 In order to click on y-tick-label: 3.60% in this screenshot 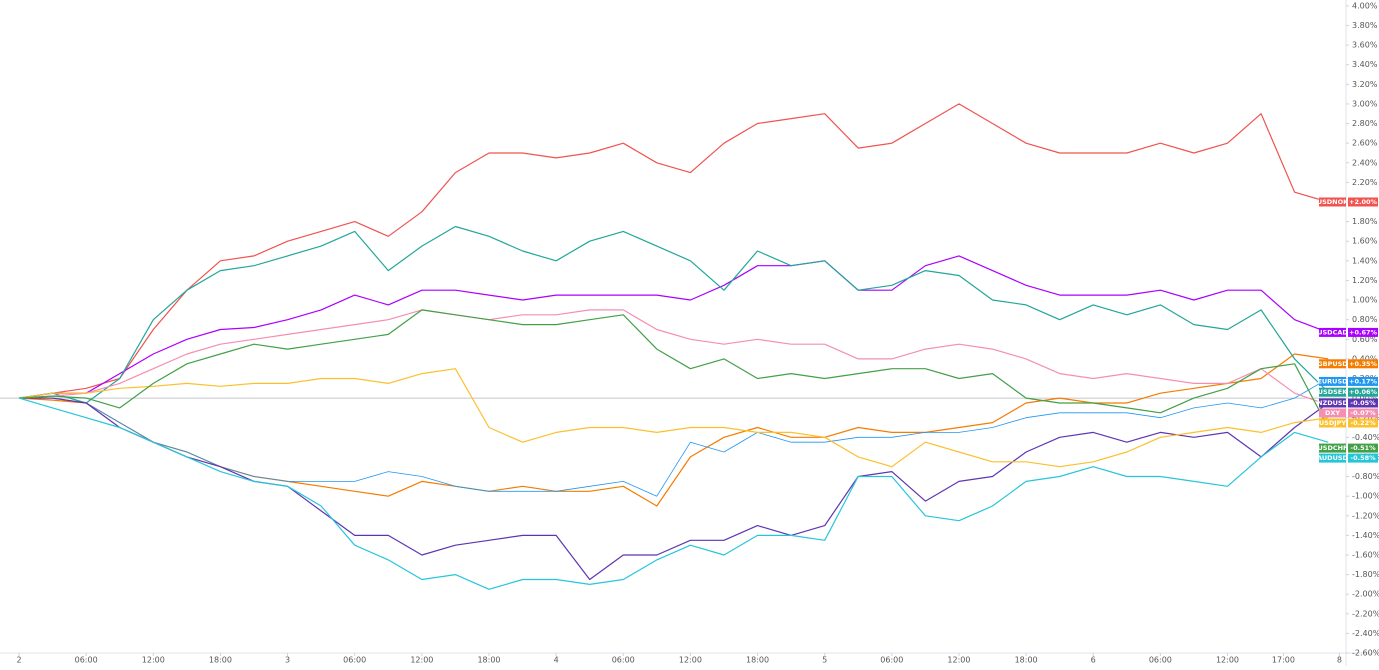, I will do `click(1365, 45)`.